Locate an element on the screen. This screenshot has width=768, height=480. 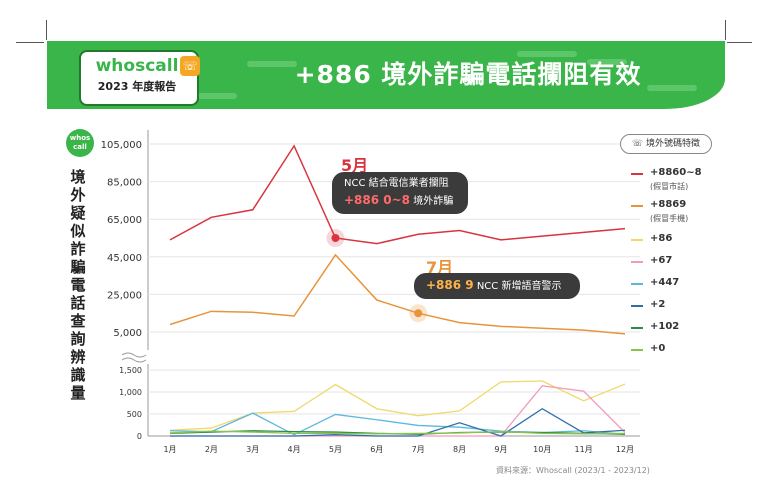
legend-sublabel: (假冒手機) is located at coordinates (669, 218).